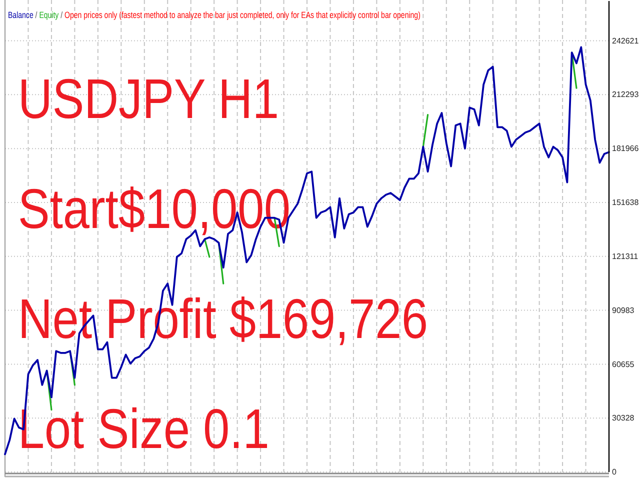 This screenshot has height=480, width=640. I want to click on y-tick-label: 181966, so click(626, 149).